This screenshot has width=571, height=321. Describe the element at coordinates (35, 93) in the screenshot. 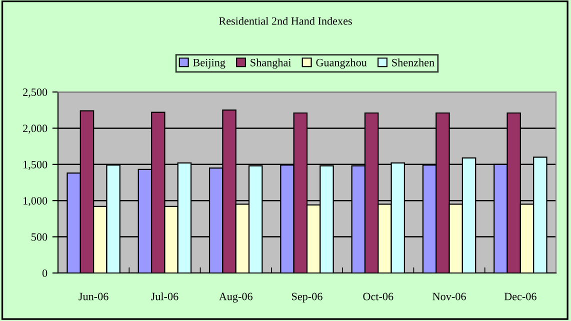

I see `y-tick-label: 2,500` at that location.